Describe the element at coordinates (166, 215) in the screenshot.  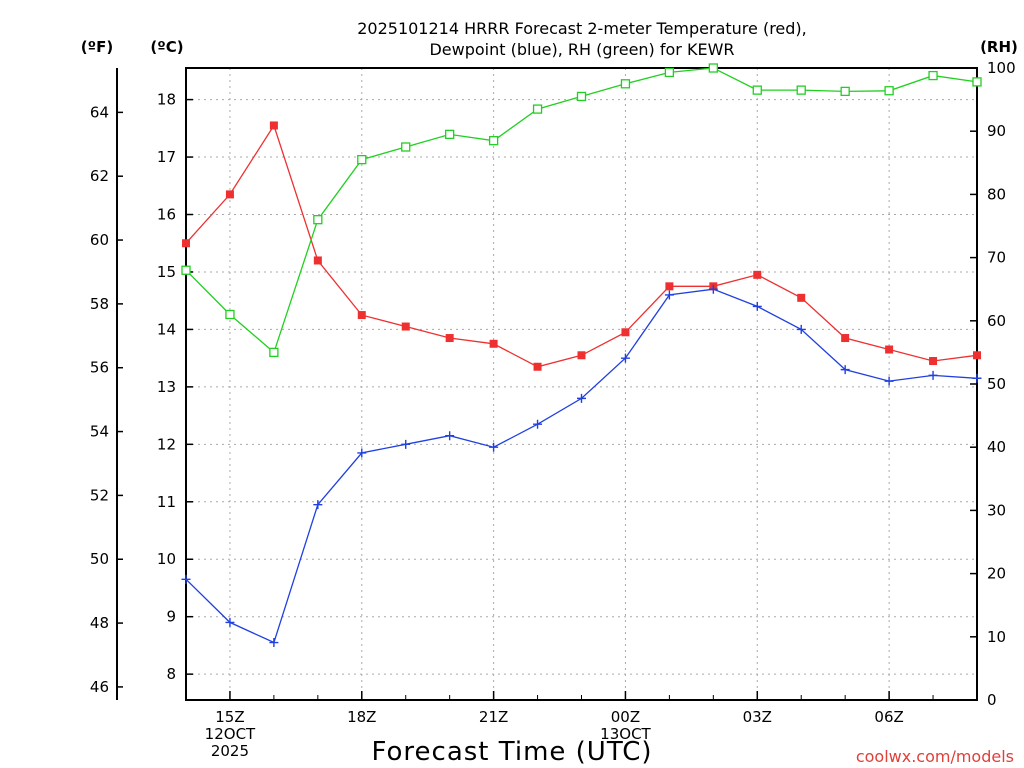
I see `celsius-tick-label: 16` at that location.